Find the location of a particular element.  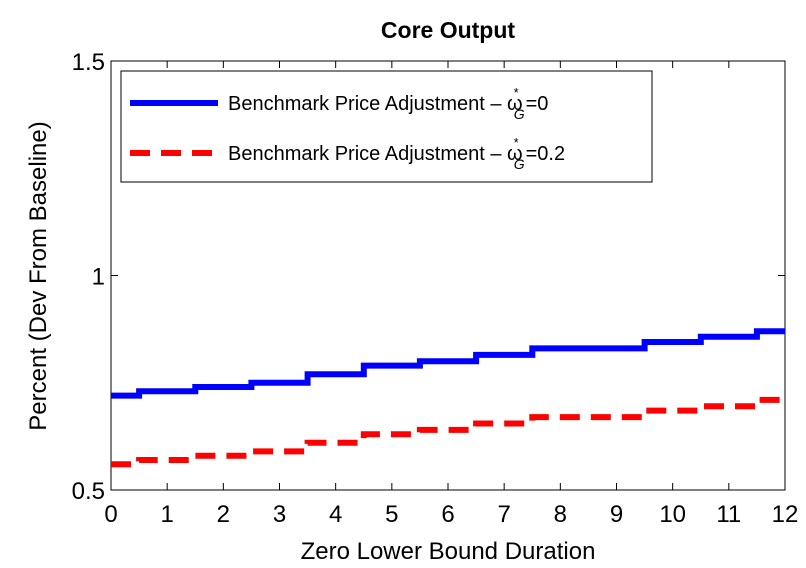

y-tick-label: 1.5 is located at coordinates (88, 62).